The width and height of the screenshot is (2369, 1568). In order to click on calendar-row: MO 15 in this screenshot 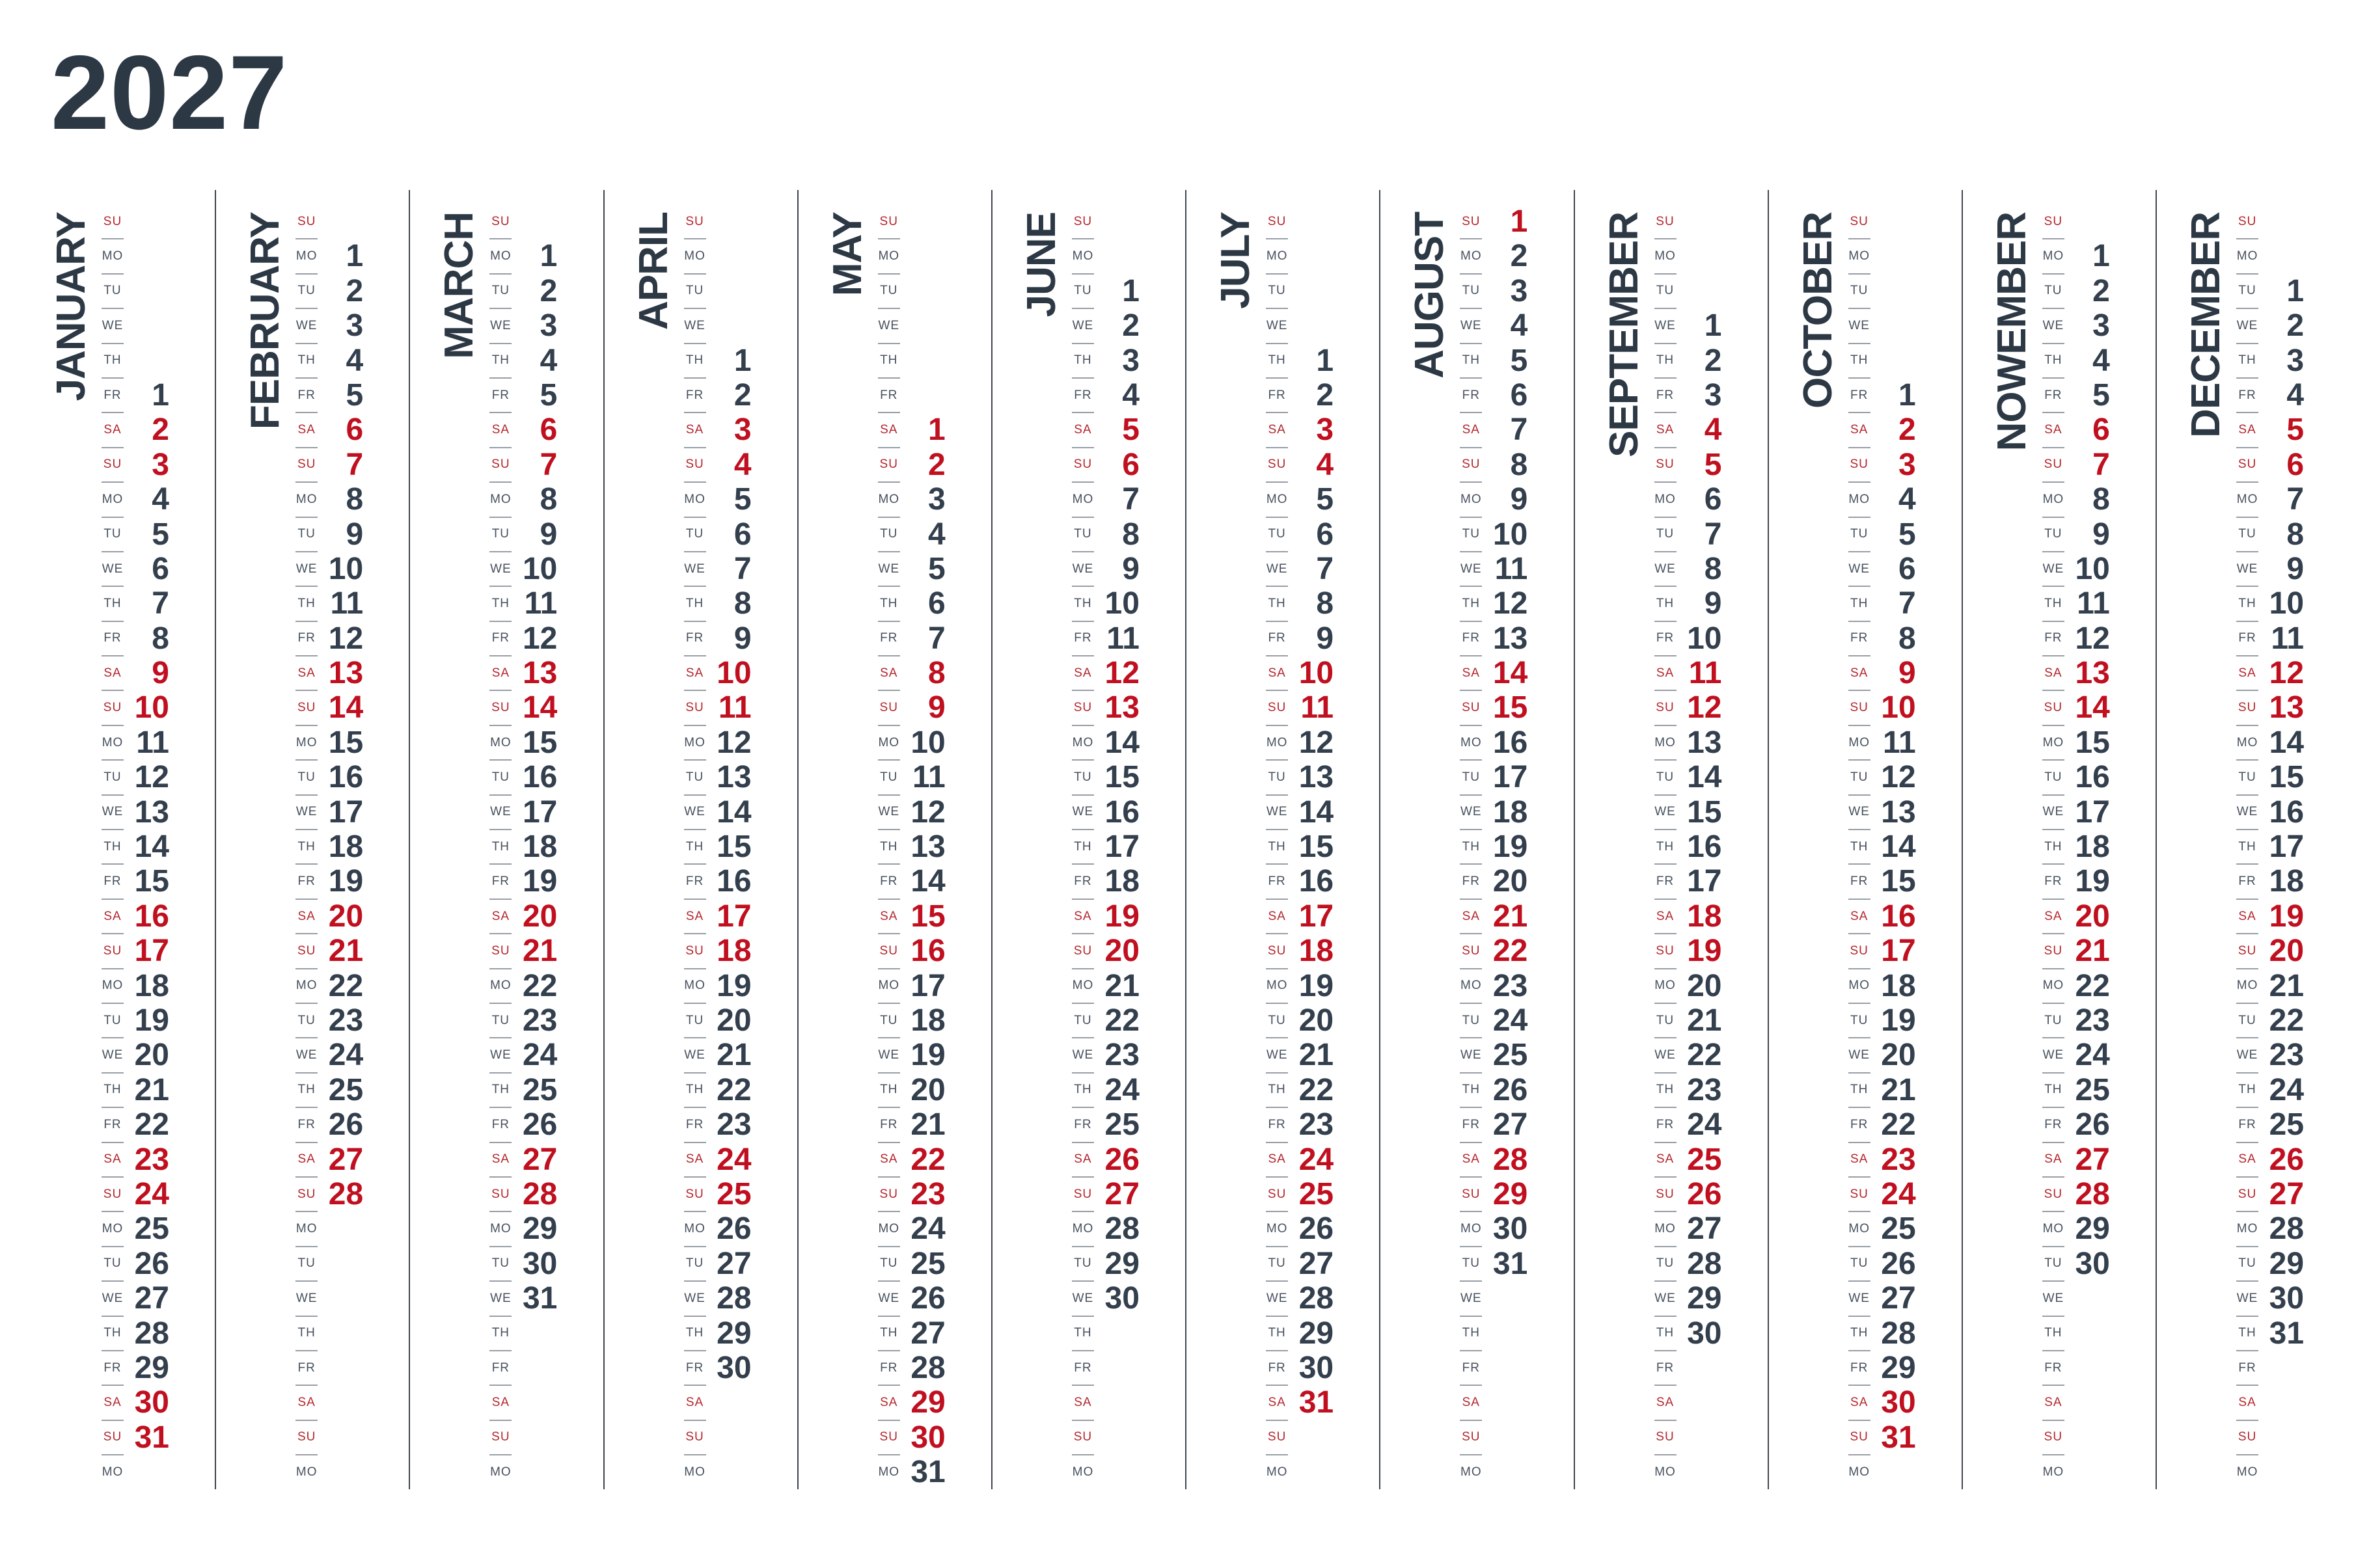, I will do `click(506, 743)`.